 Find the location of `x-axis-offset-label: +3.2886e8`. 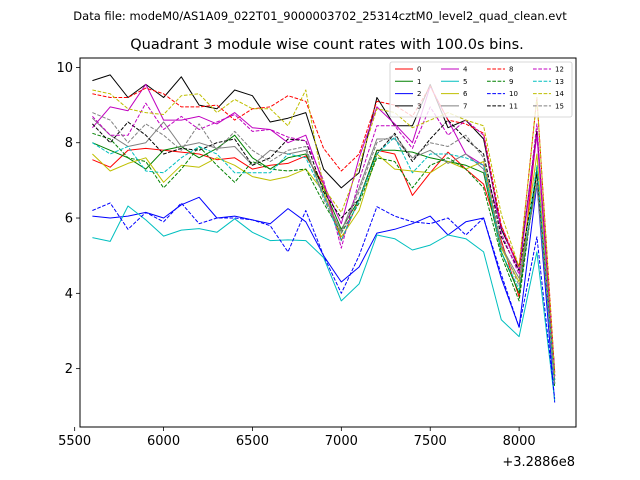

x-axis-offset-label: +3.2886e8 is located at coordinates (538, 462).